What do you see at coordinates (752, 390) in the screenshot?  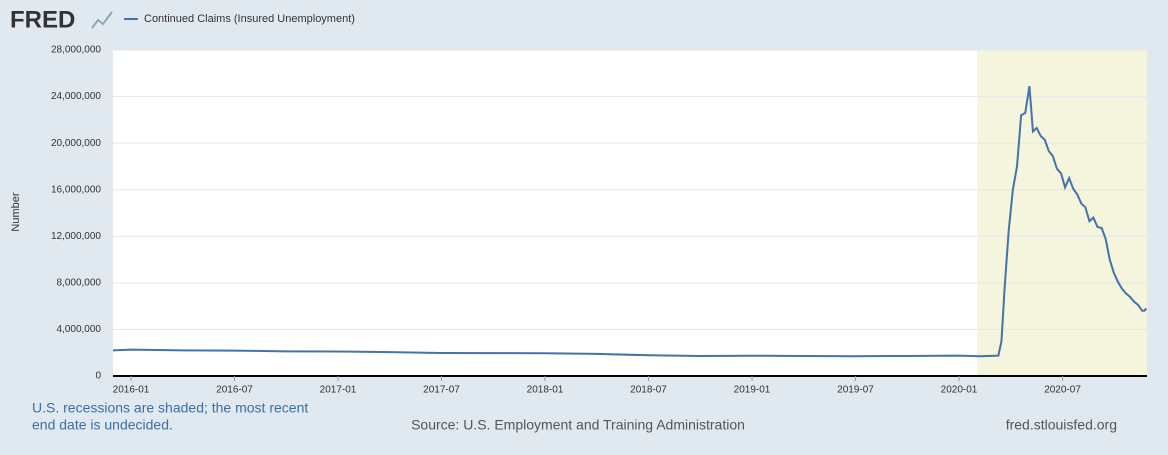 I see `x-tick-label: 2019-01` at bounding box center [752, 390].